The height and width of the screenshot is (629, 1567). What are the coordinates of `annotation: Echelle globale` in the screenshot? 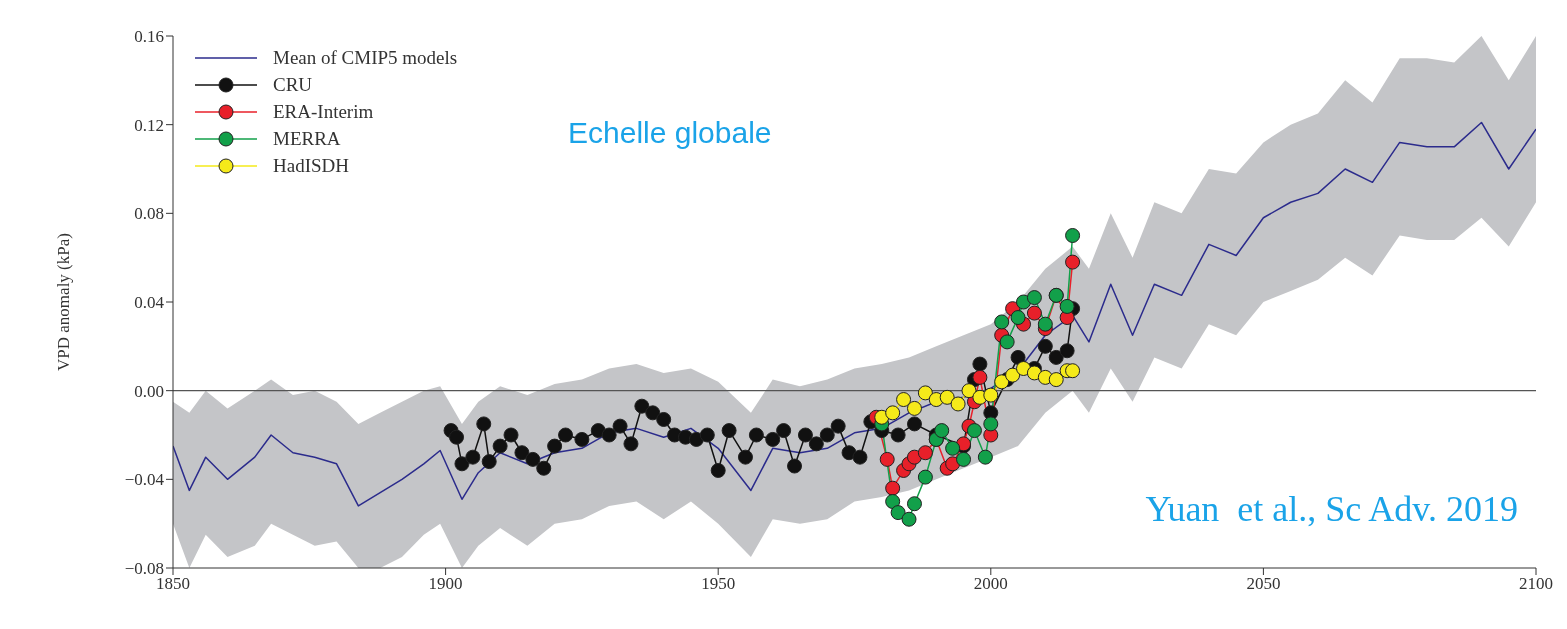 It's located at (670, 133).